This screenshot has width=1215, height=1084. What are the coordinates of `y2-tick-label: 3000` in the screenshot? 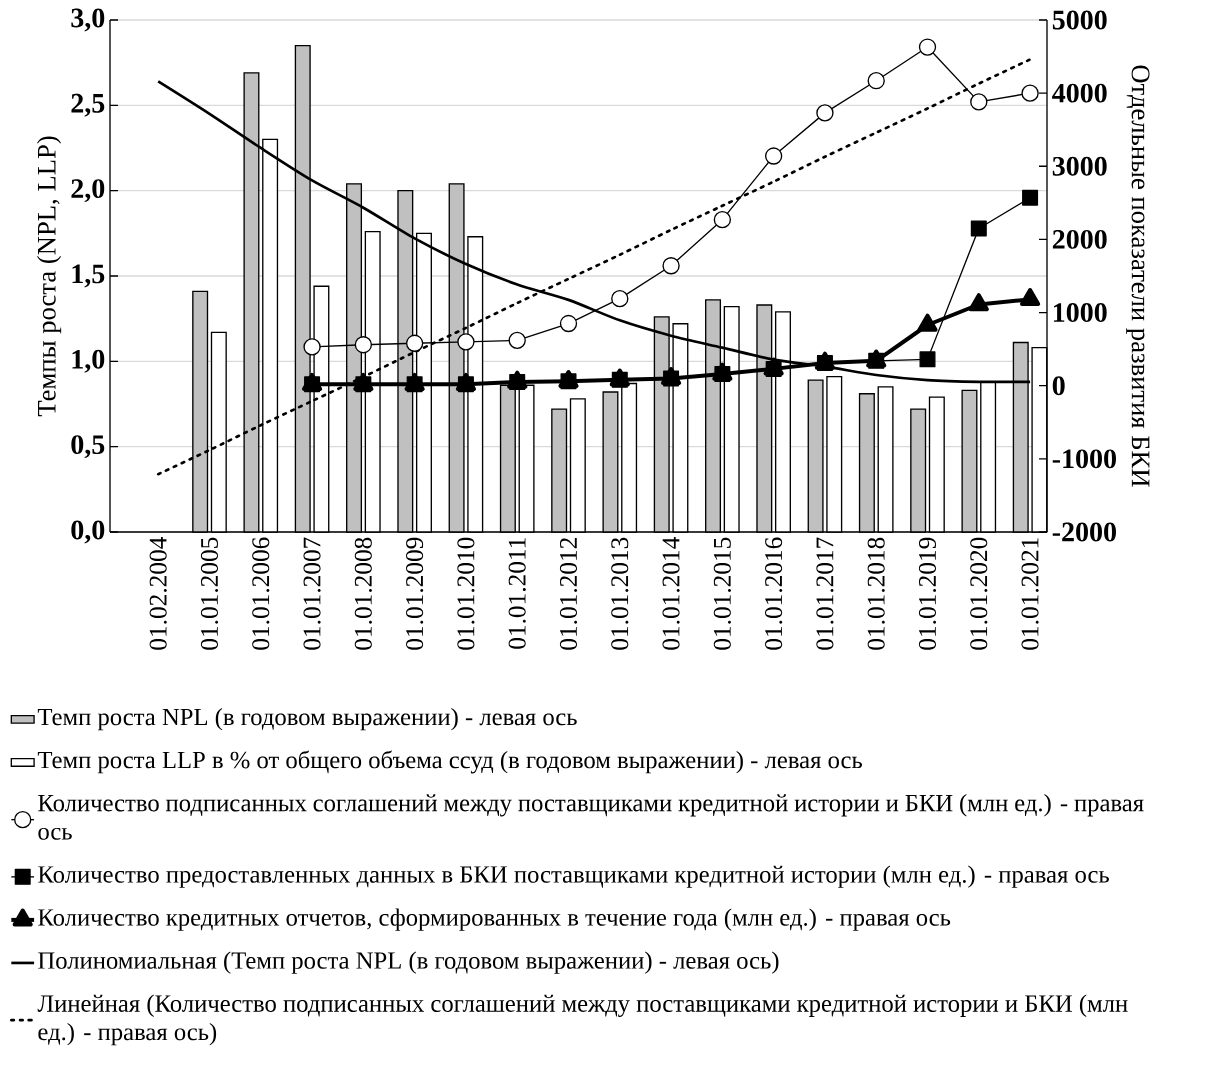 It's located at (1079, 166).